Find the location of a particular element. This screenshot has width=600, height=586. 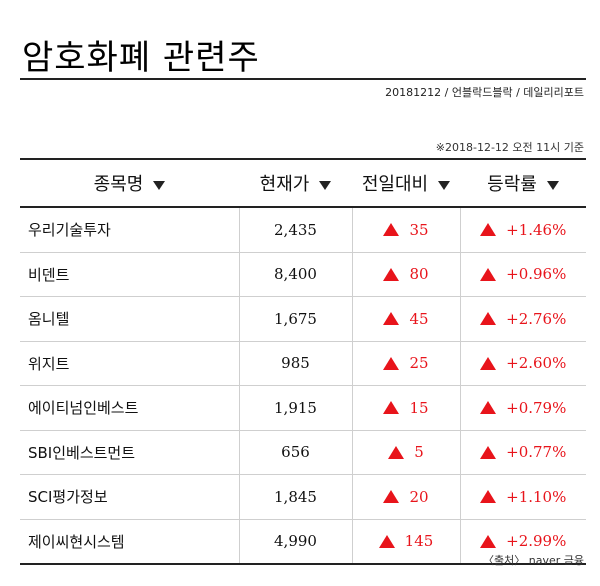

table-row: 비덴트 8,400 80 +0.96% is located at coordinates (303, 274).